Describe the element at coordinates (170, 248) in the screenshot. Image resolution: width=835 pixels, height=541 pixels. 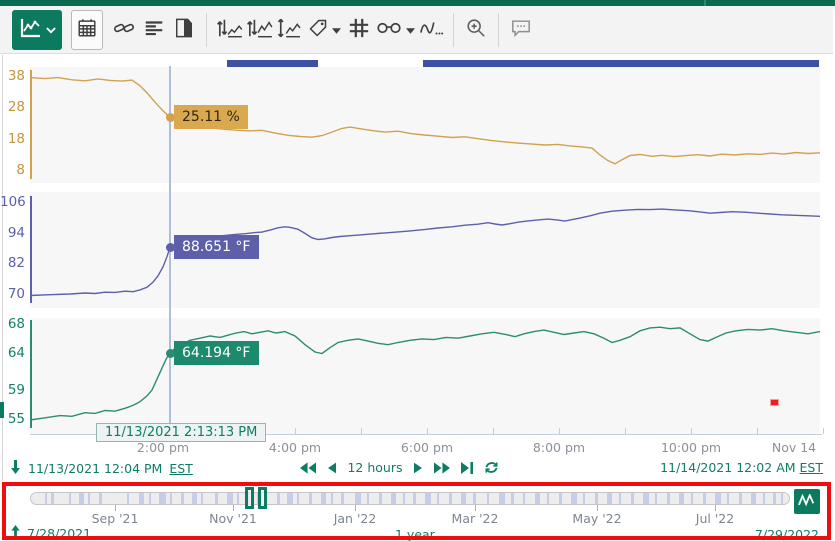
I see `cursor-dot` at that location.